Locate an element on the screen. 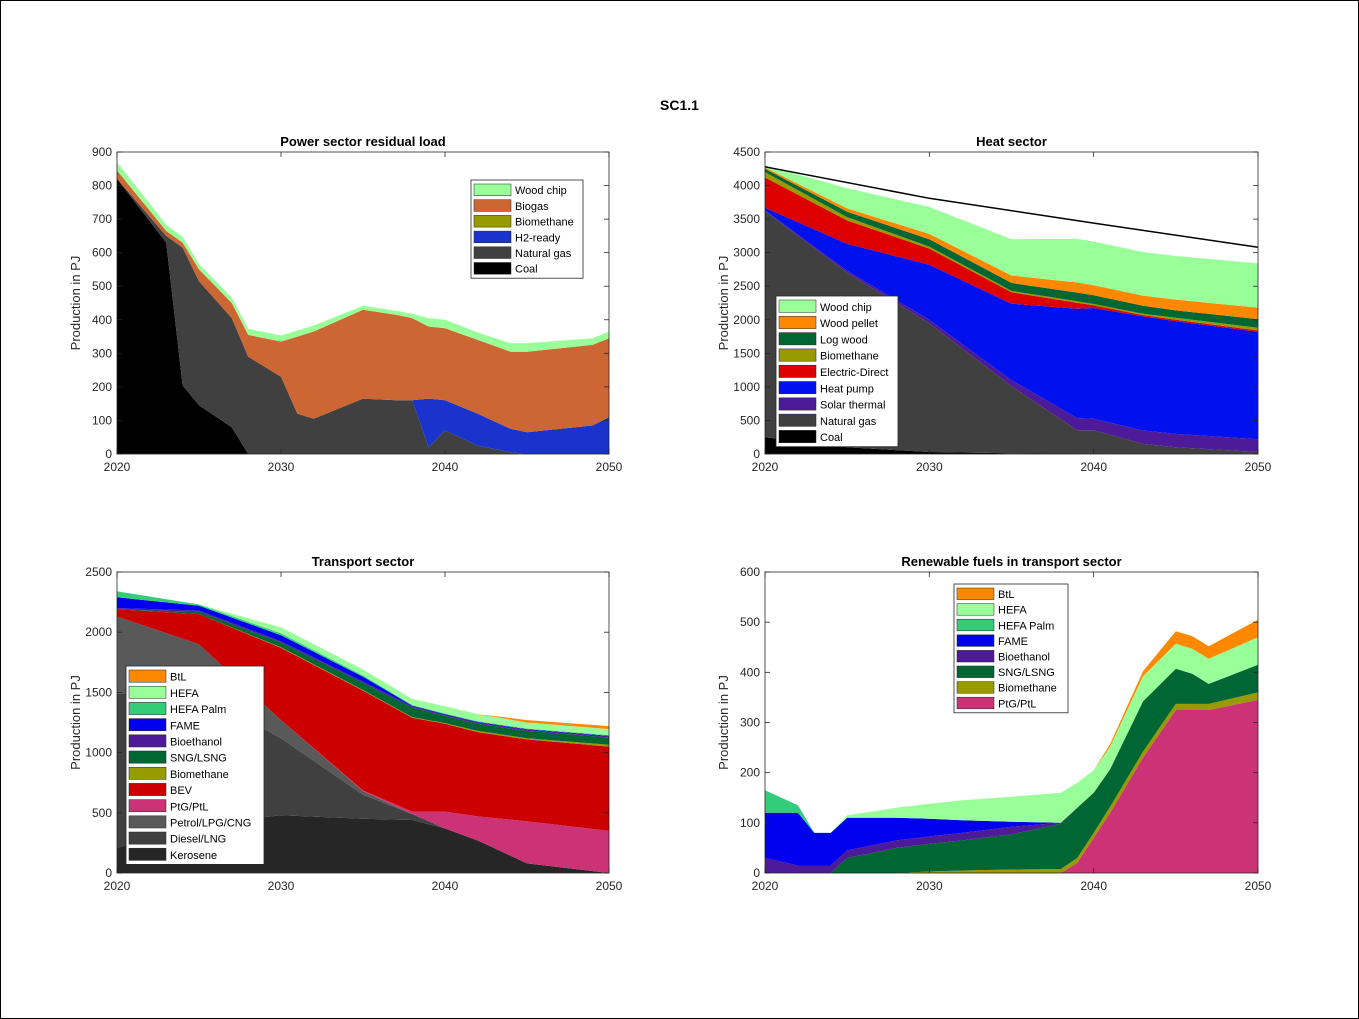 The image size is (1359, 1019). legend-swatch-heat-pump is located at coordinates (797, 388).